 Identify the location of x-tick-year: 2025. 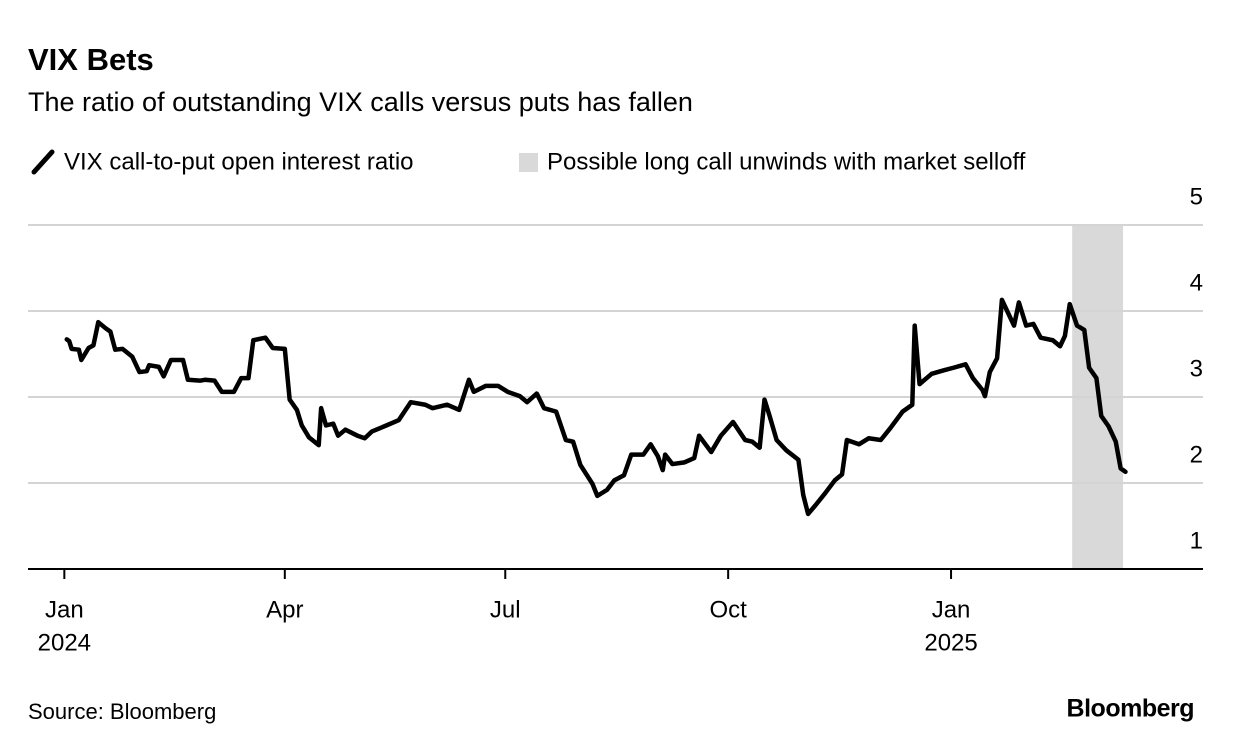
(950, 642).